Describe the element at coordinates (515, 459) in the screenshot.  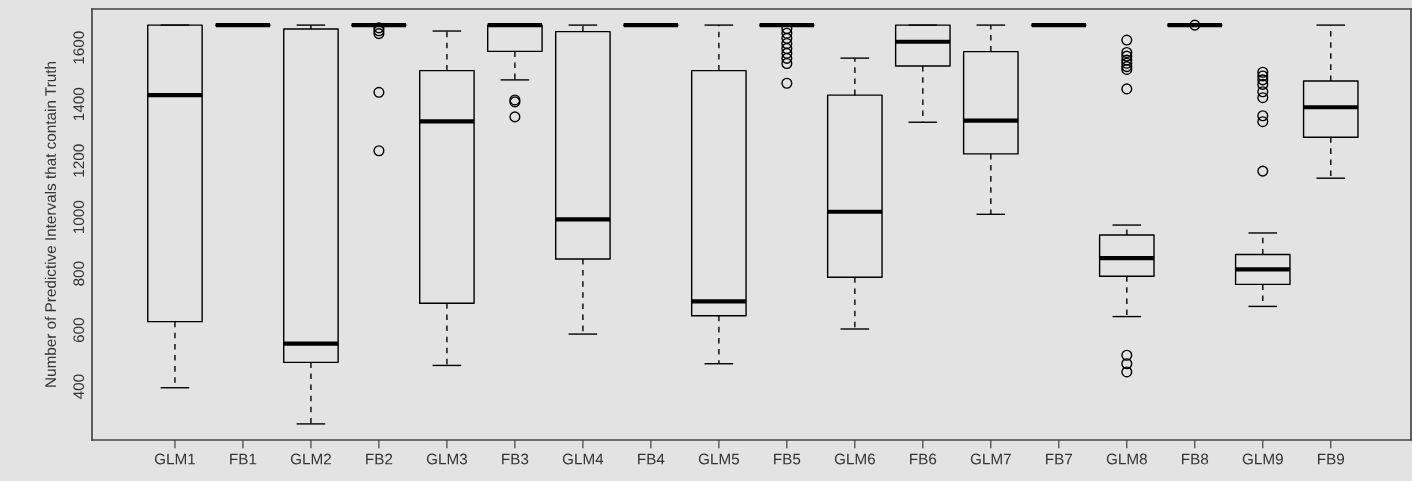
I see `x-tick-label: FB3` at that location.